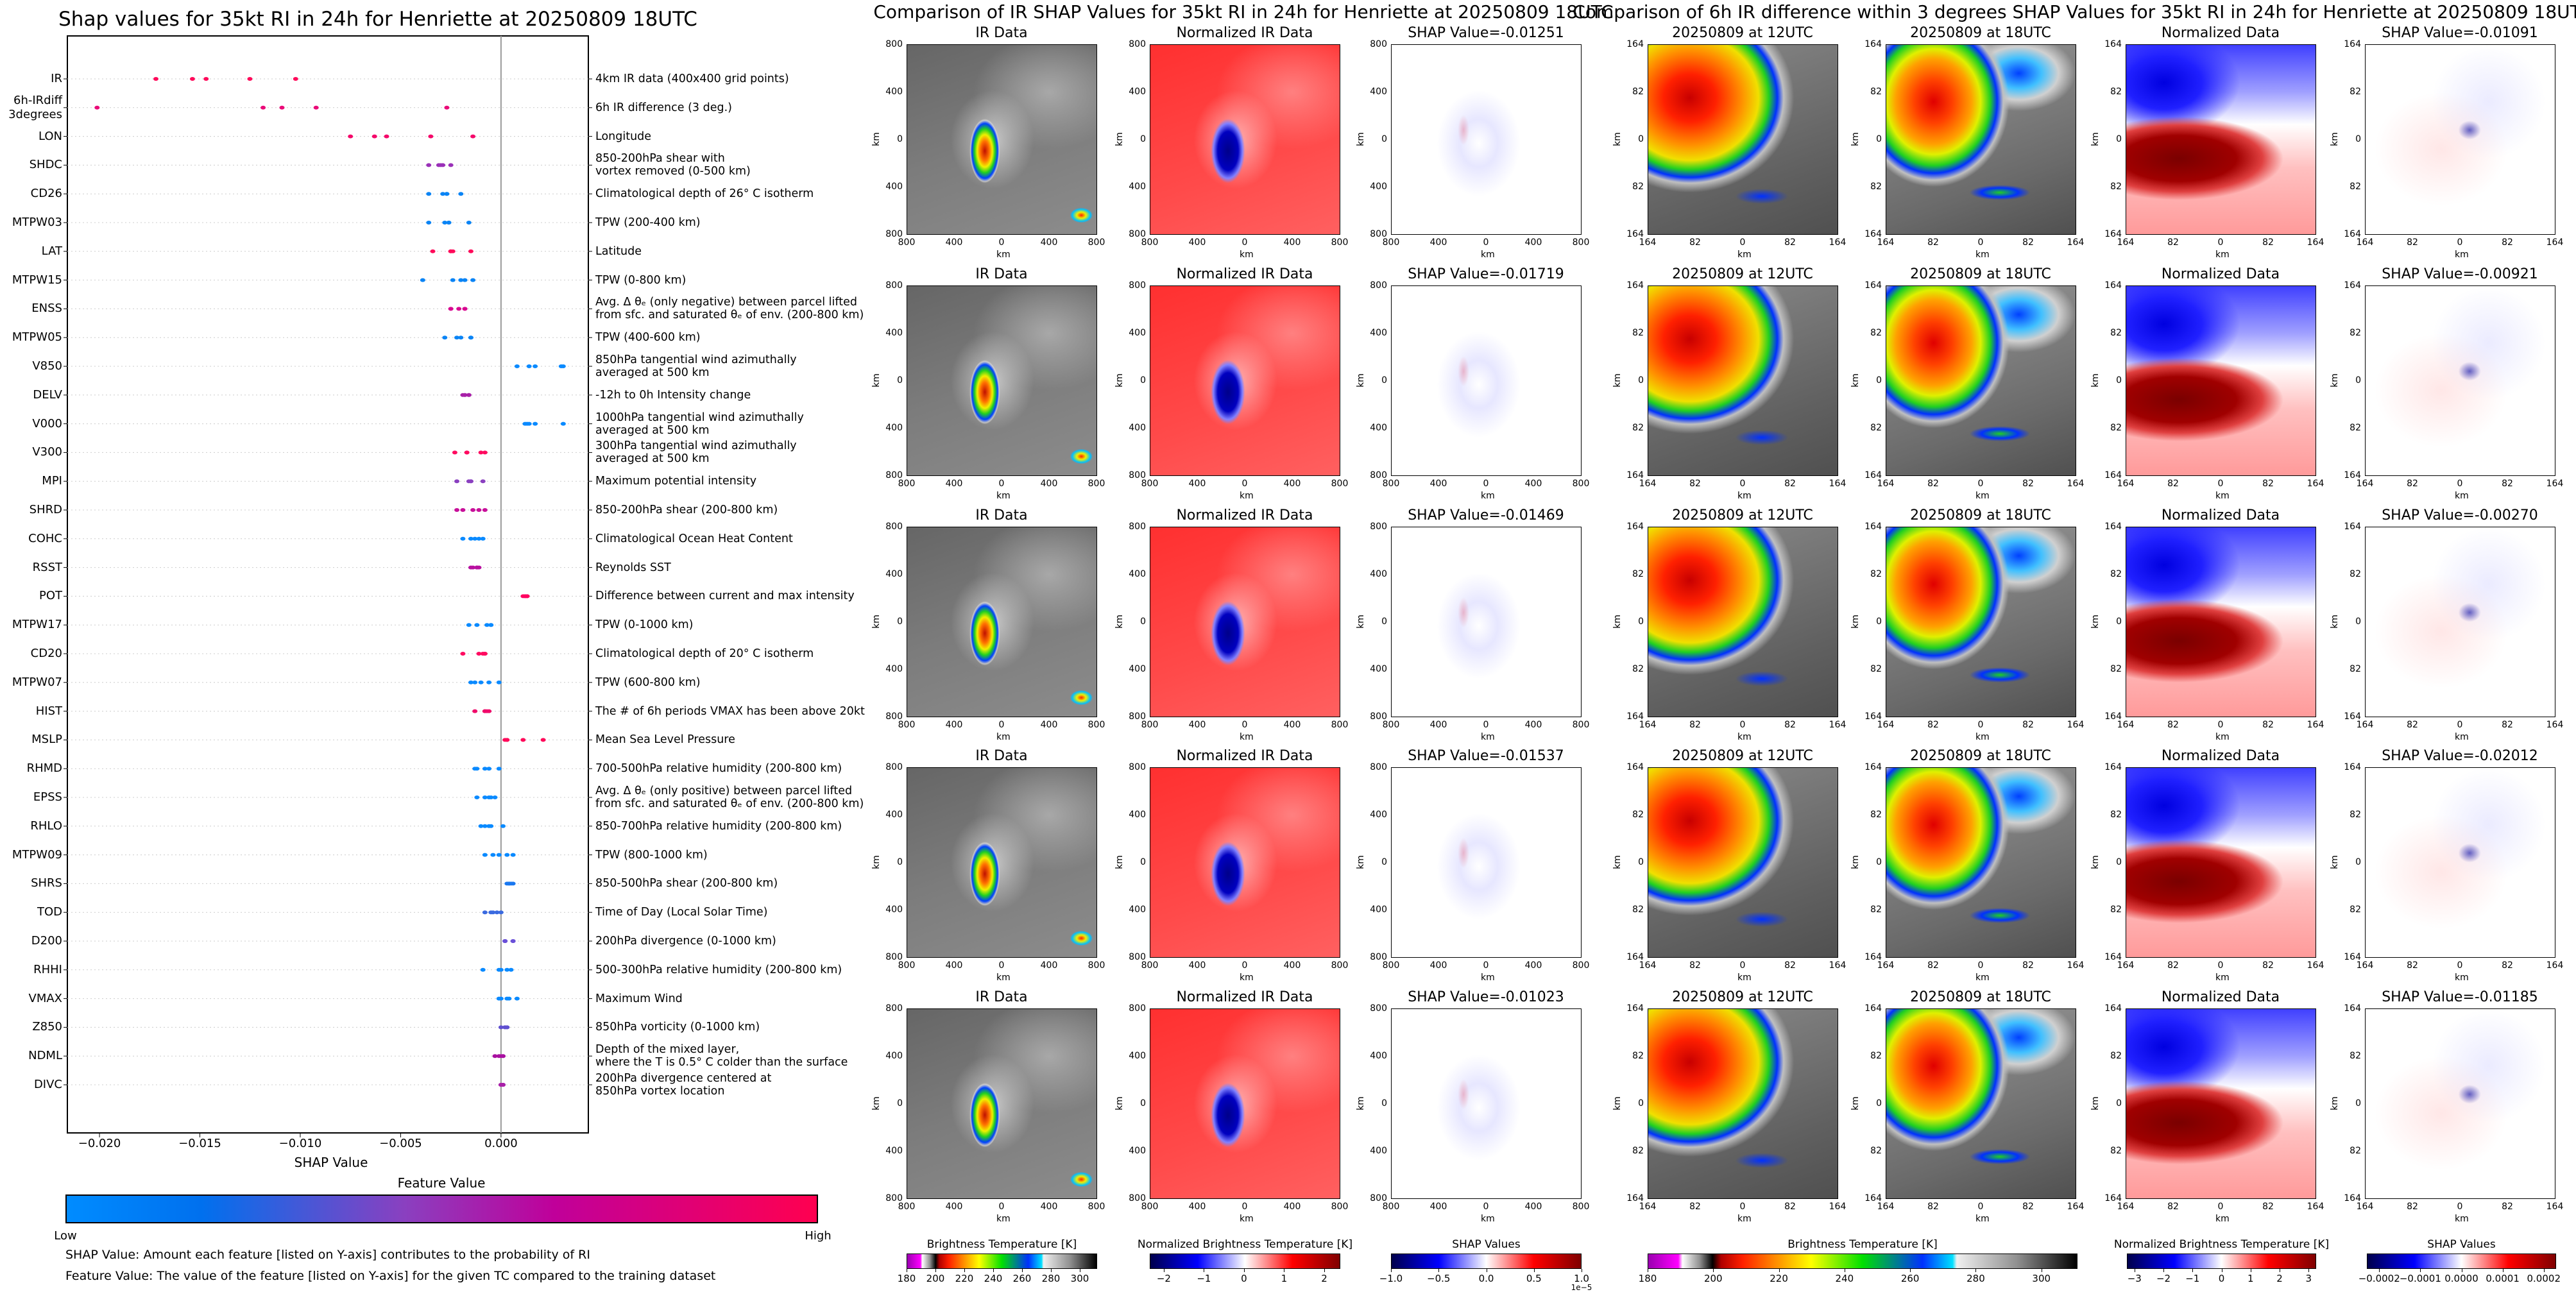  Describe the element at coordinates (1980, 515) in the screenshot. I see `panel-title: 20250809 at 18UTC` at that location.